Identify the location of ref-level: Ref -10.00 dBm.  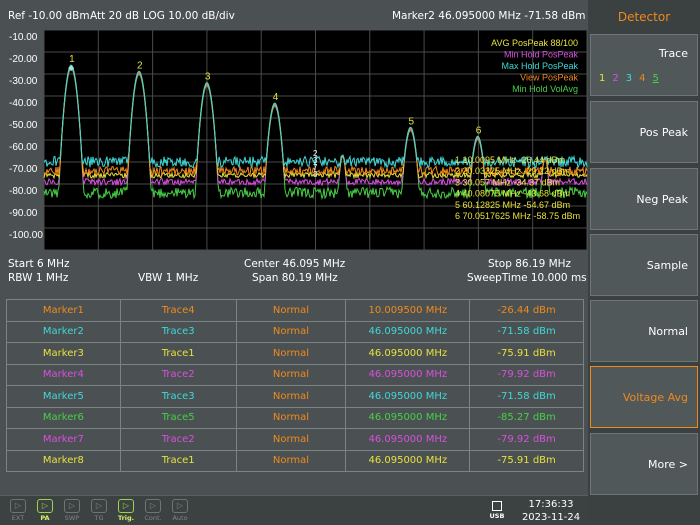
(49, 16).